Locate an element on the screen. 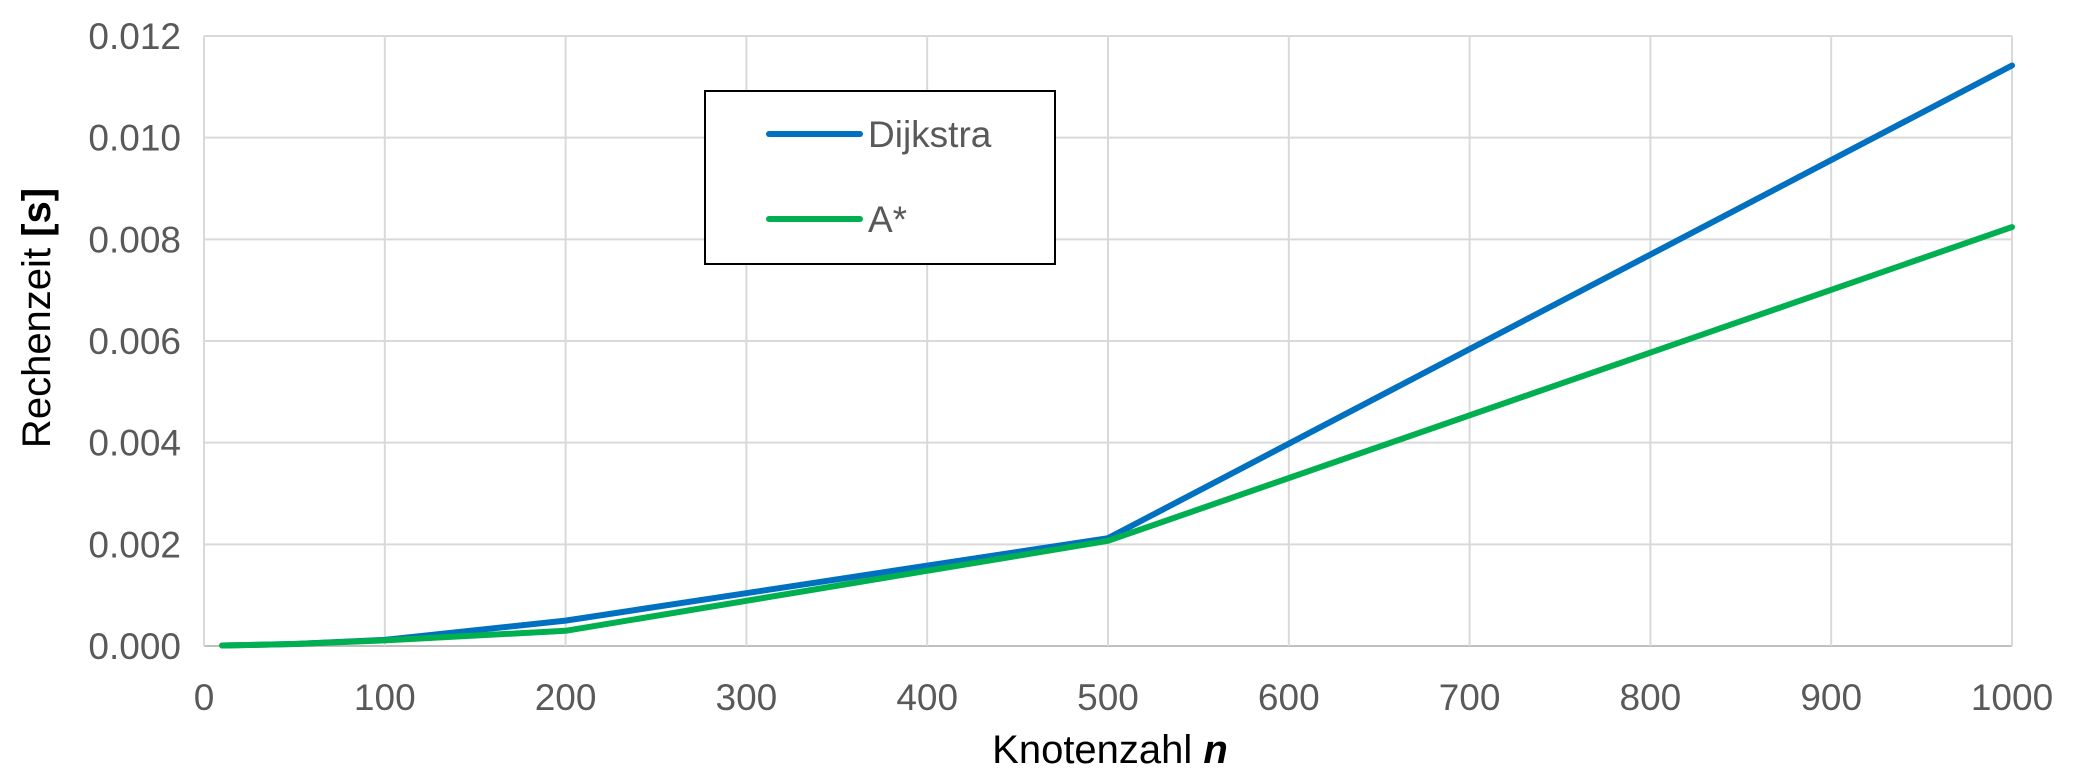 The width and height of the screenshot is (2079, 779). x-axis-label: Knotenzahl is located at coordinates (1092, 750).